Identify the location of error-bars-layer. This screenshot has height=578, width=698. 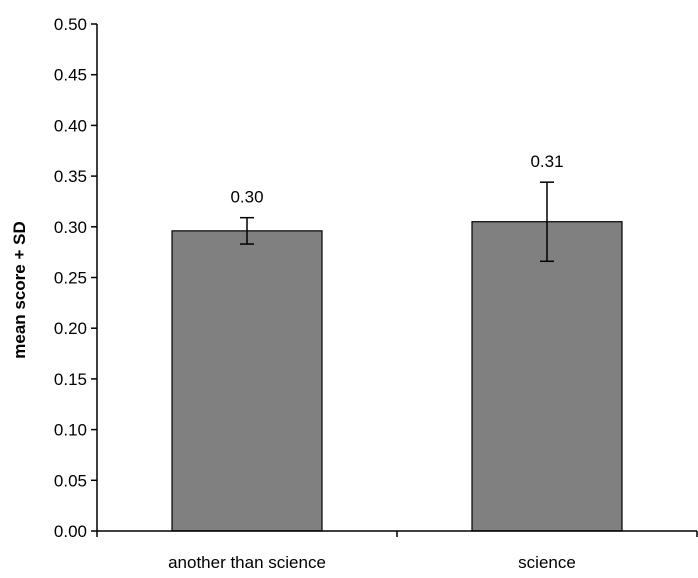
(397, 222).